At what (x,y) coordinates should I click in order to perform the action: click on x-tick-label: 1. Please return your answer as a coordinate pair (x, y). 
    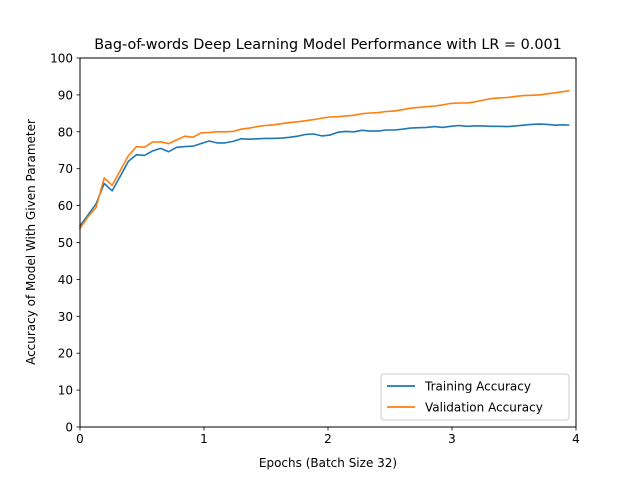
    Looking at the image, I should click on (204, 439).